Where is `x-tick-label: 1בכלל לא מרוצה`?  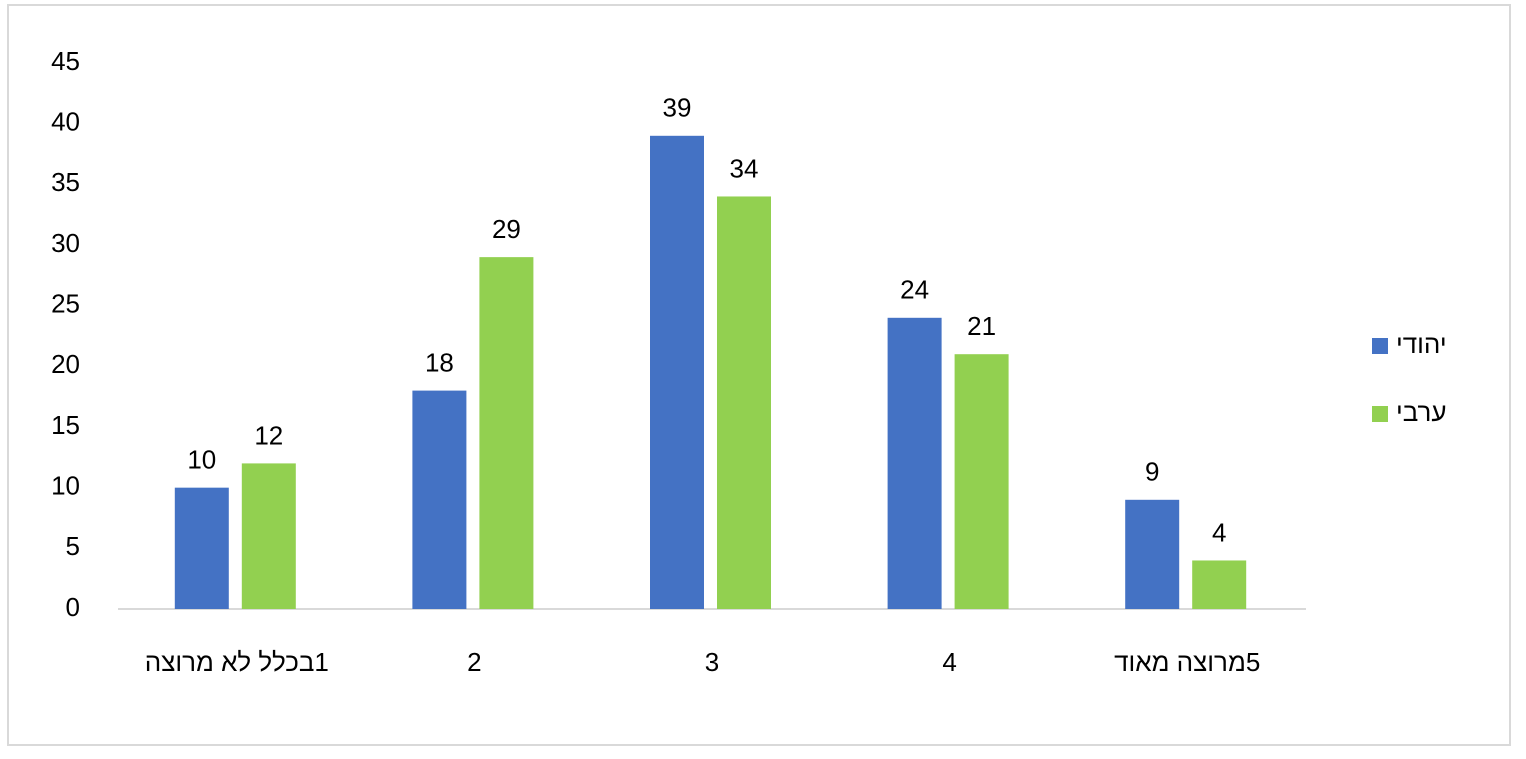 x-tick-label: 1בכלל לא מרוצה is located at coordinates (236, 662).